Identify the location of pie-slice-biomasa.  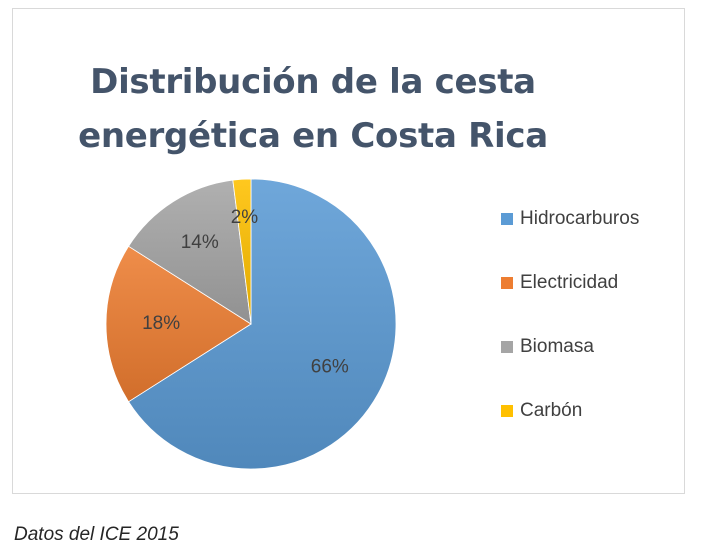
(190, 252).